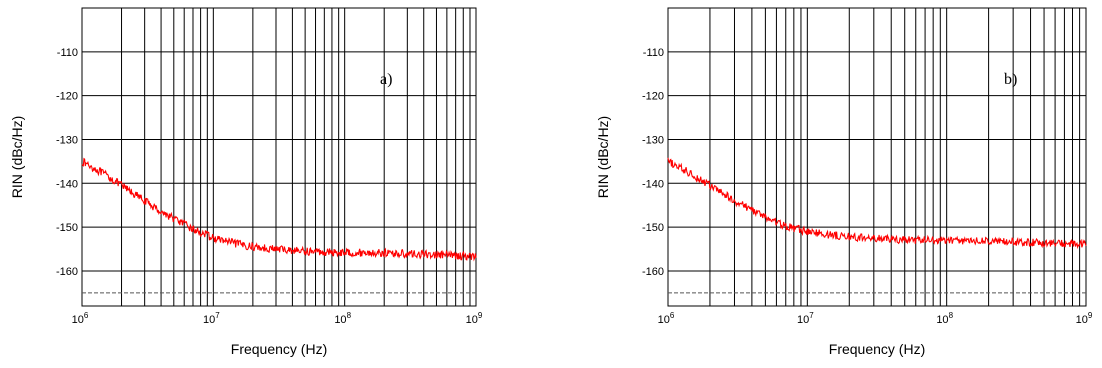 This screenshot has height=368, width=1102. I want to click on panel-label: a), so click(386, 79).